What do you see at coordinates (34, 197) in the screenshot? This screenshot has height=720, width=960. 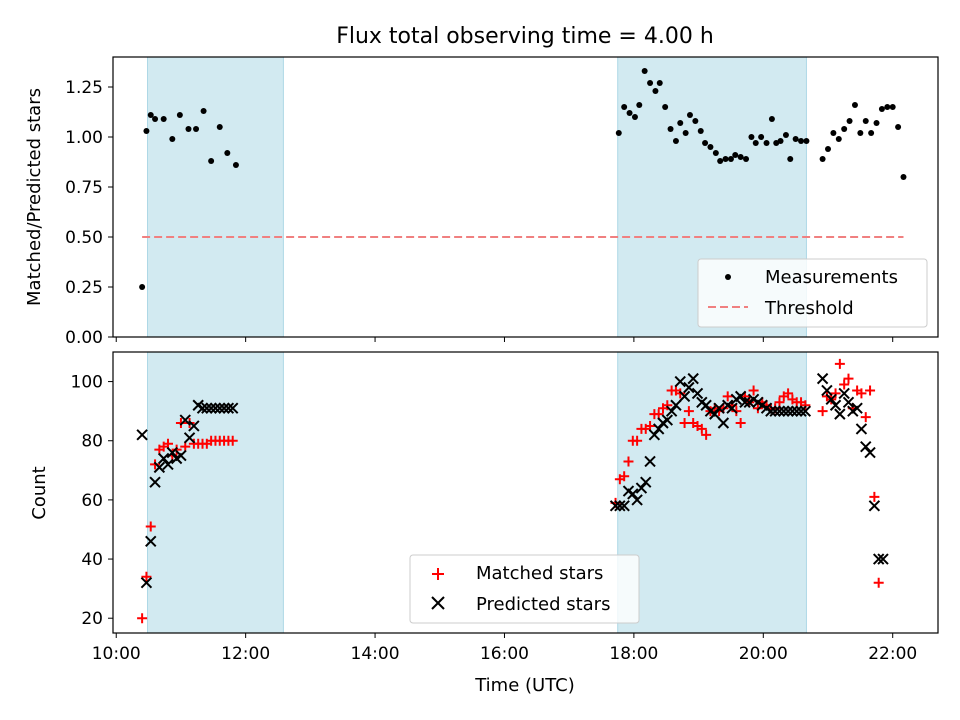 I see `top-y-axis-label: Matched/Predicted stars` at bounding box center [34, 197].